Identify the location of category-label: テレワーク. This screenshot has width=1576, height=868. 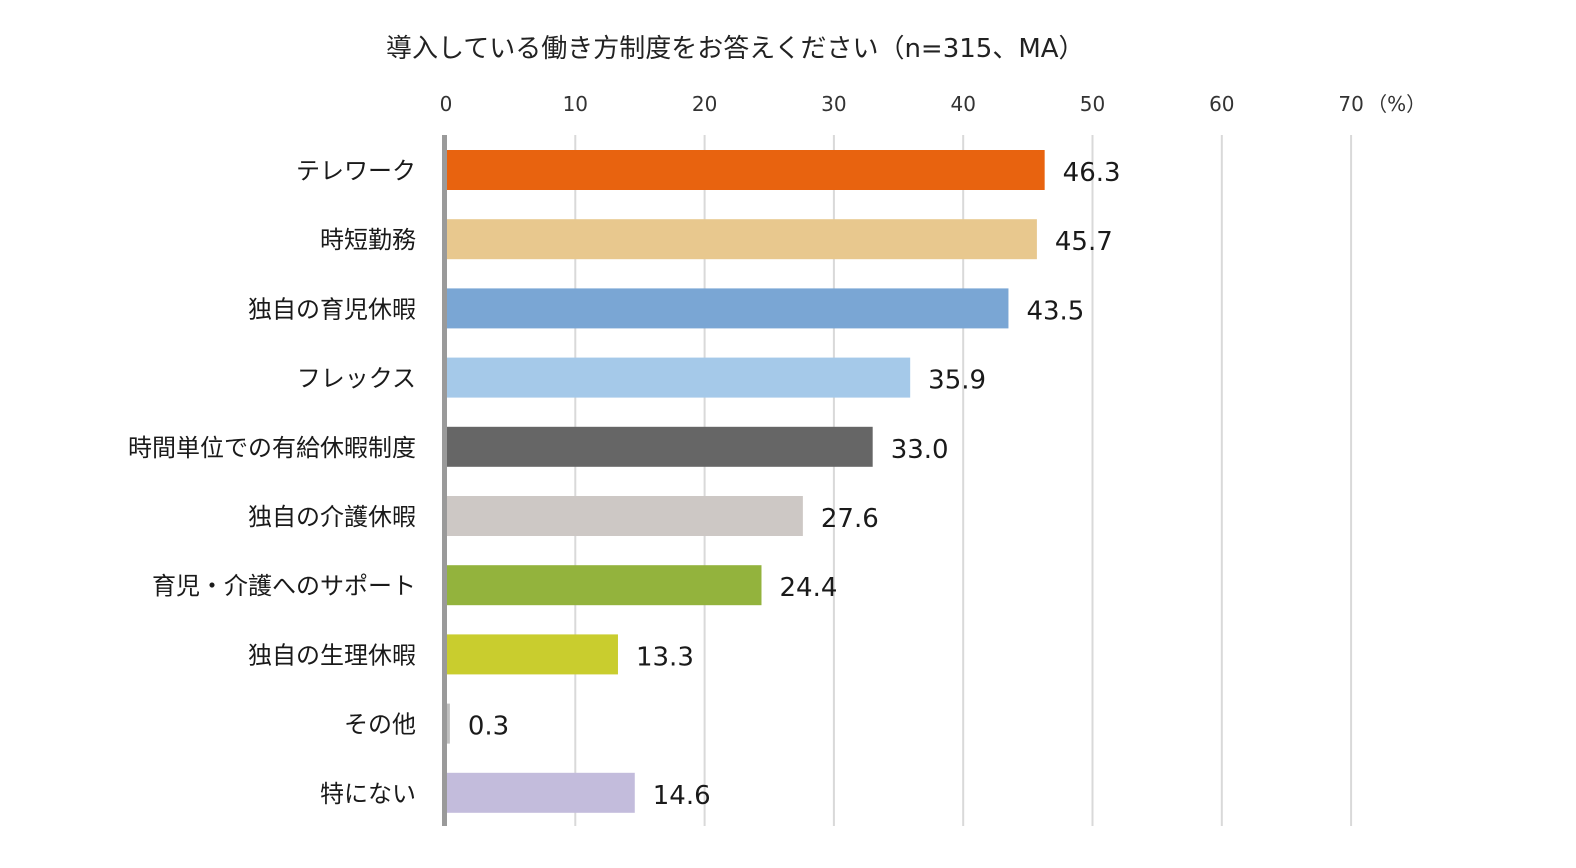
(356, 171).